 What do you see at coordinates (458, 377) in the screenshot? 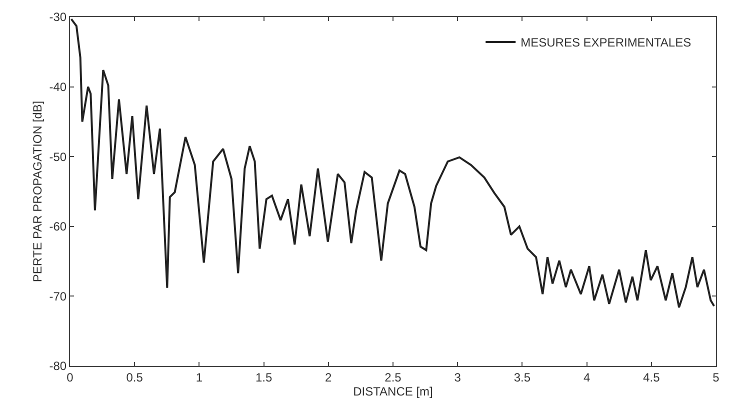
I see `x-tick-label: 3` at bounding box center [458, 377].